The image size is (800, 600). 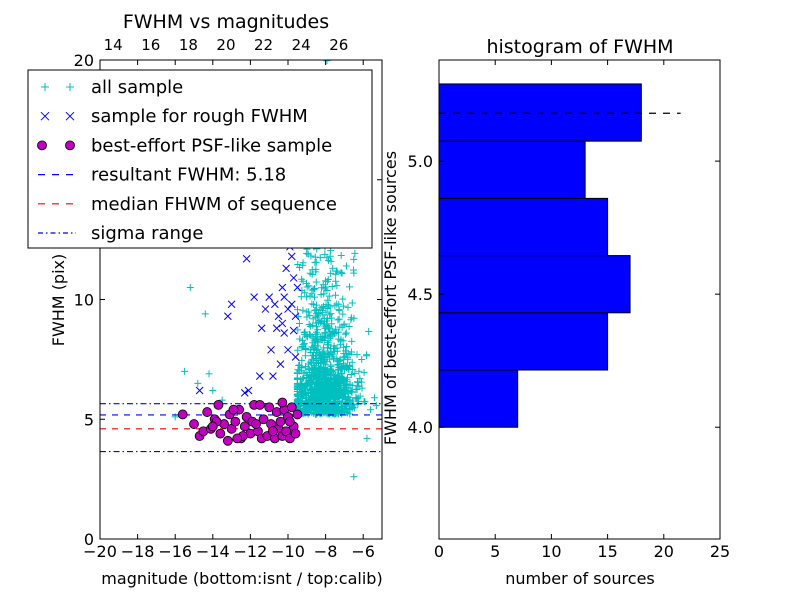 What do you see at coordinates (200, 159) in the screenshot?
I see `legend-box` at bounding box center [200, 159].